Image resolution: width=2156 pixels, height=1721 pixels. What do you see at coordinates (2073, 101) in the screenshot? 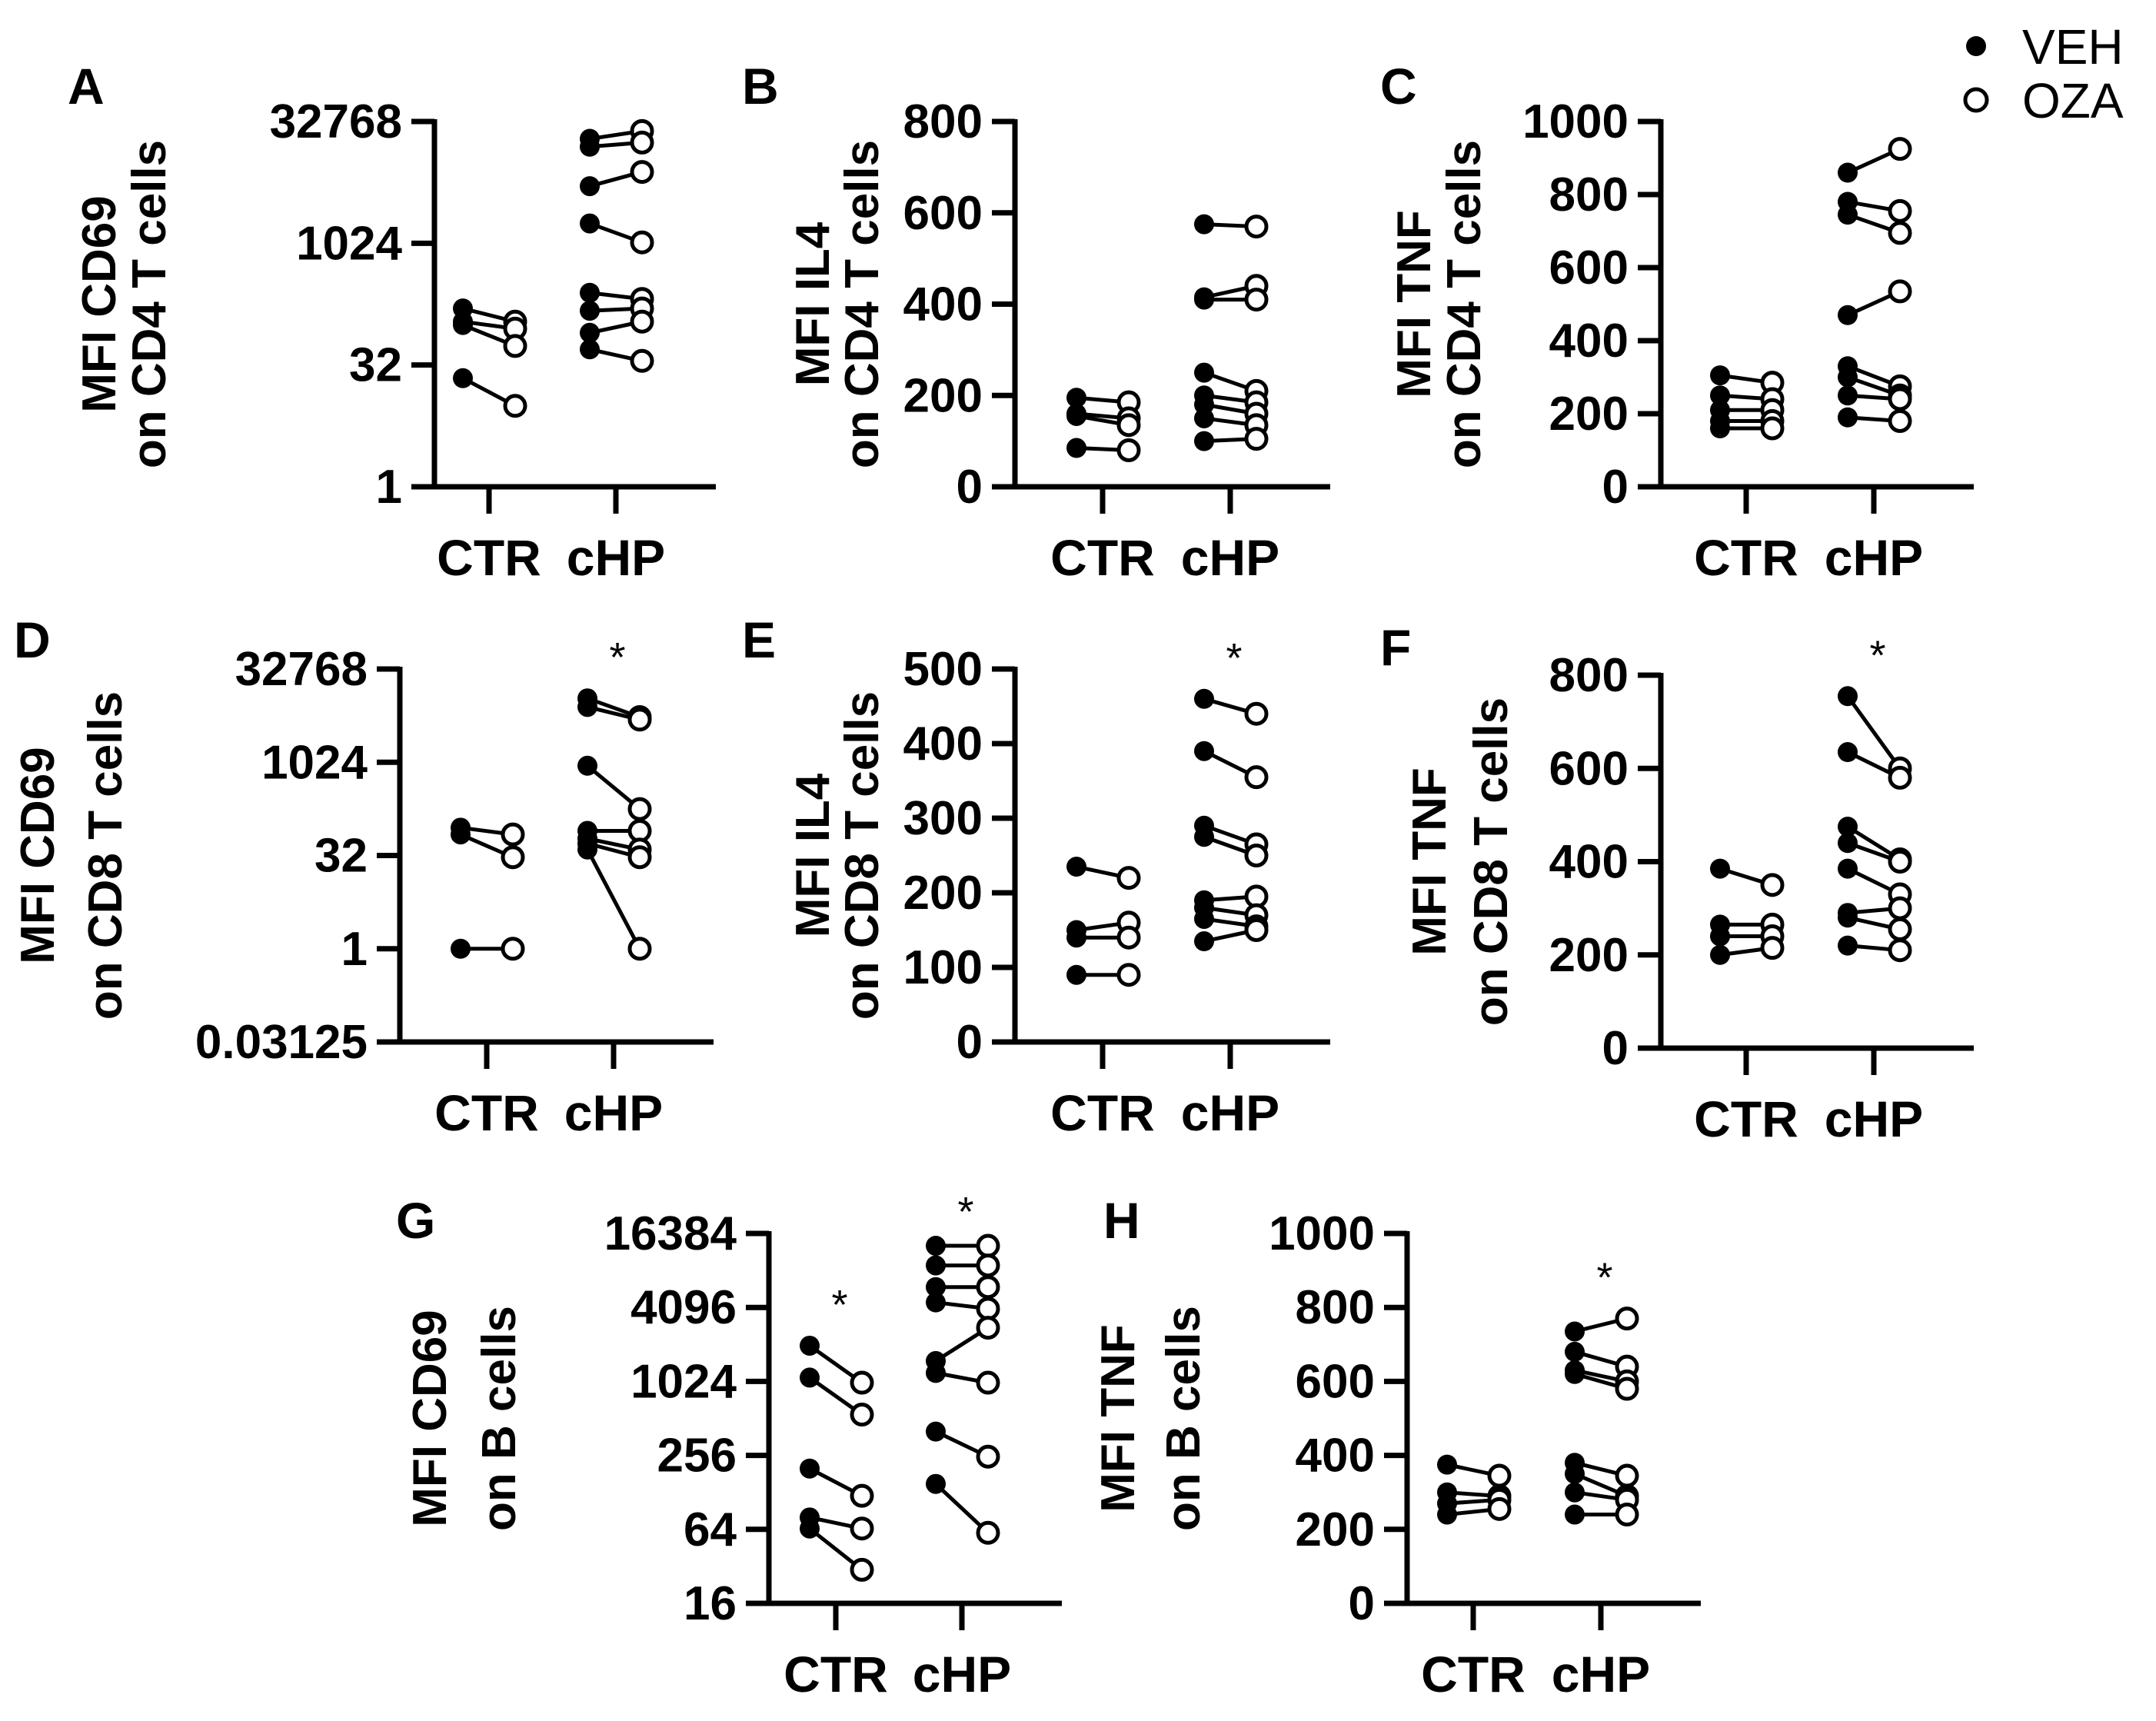
I see `legend-label-oza: OZA` at bounding box center [2073, 101].